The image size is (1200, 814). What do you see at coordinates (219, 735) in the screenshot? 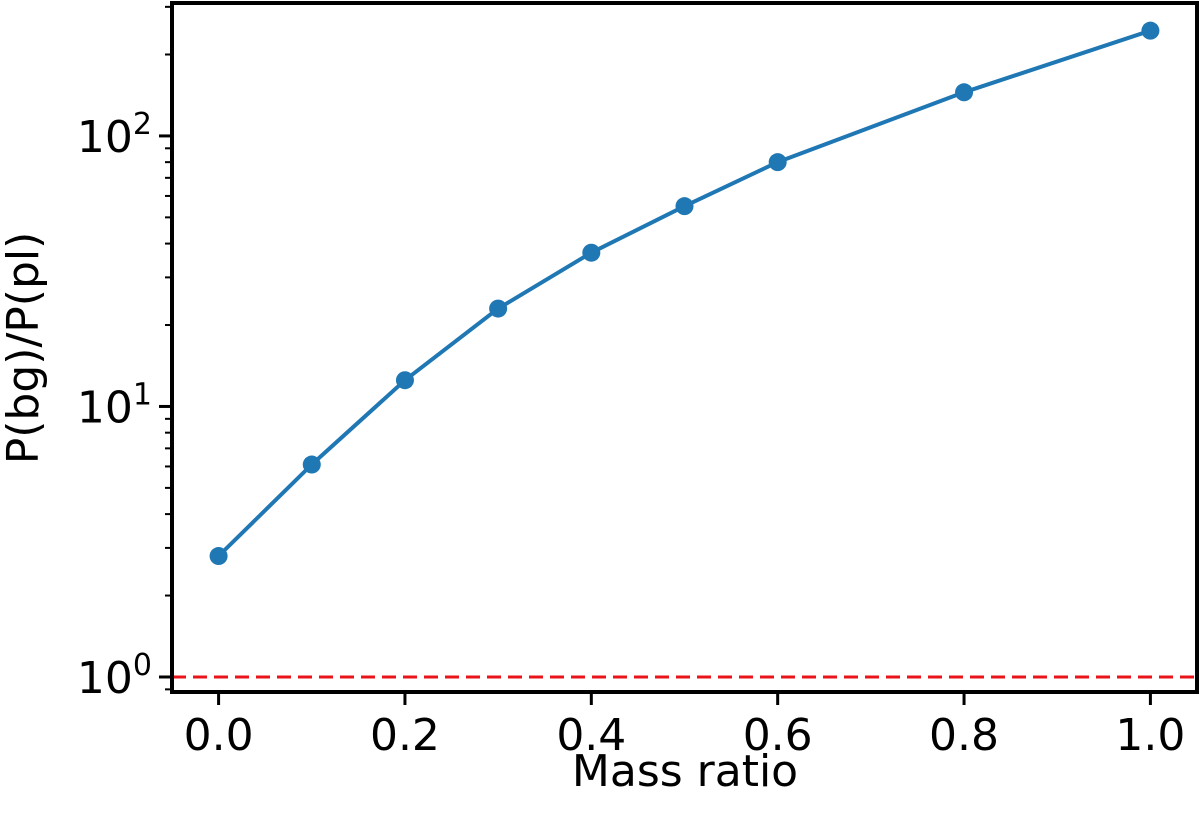
I see `x-tick-label-0: 0.0` at bounding box center [219, 735].